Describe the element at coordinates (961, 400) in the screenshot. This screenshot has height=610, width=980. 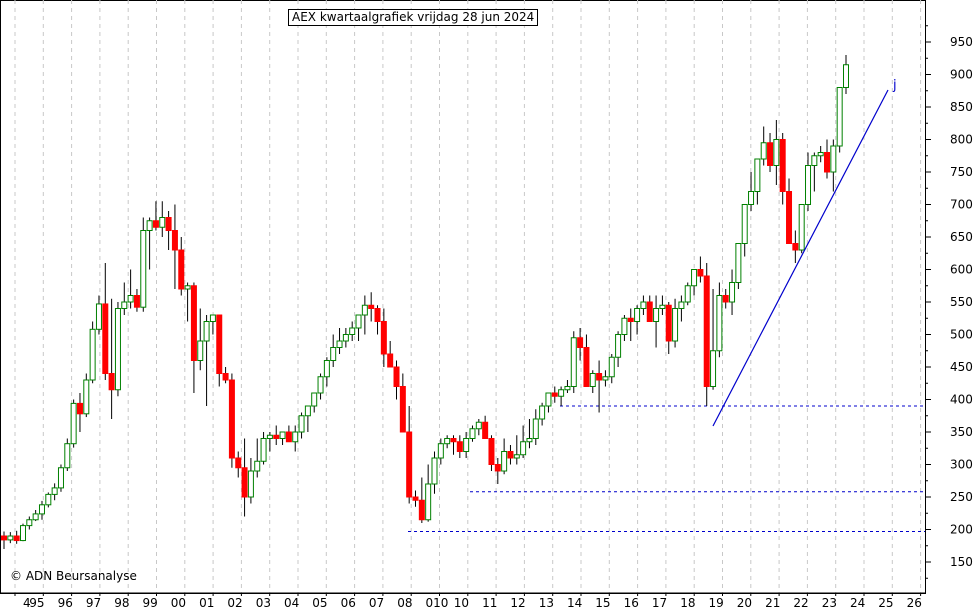
I see `y-tick-label: 400` at that location.